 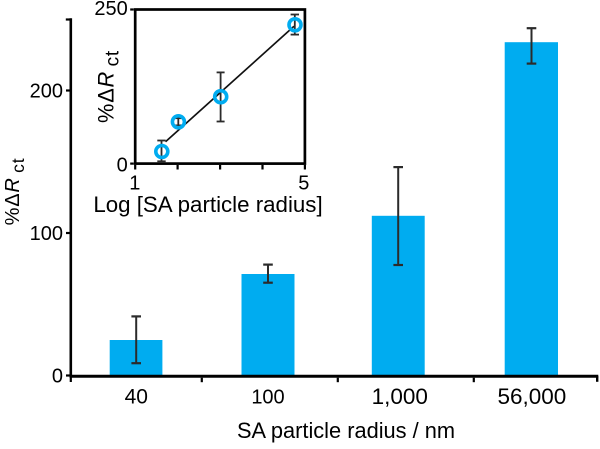 I want to click on svg-text: 56,000, so click(x=531, y=396).